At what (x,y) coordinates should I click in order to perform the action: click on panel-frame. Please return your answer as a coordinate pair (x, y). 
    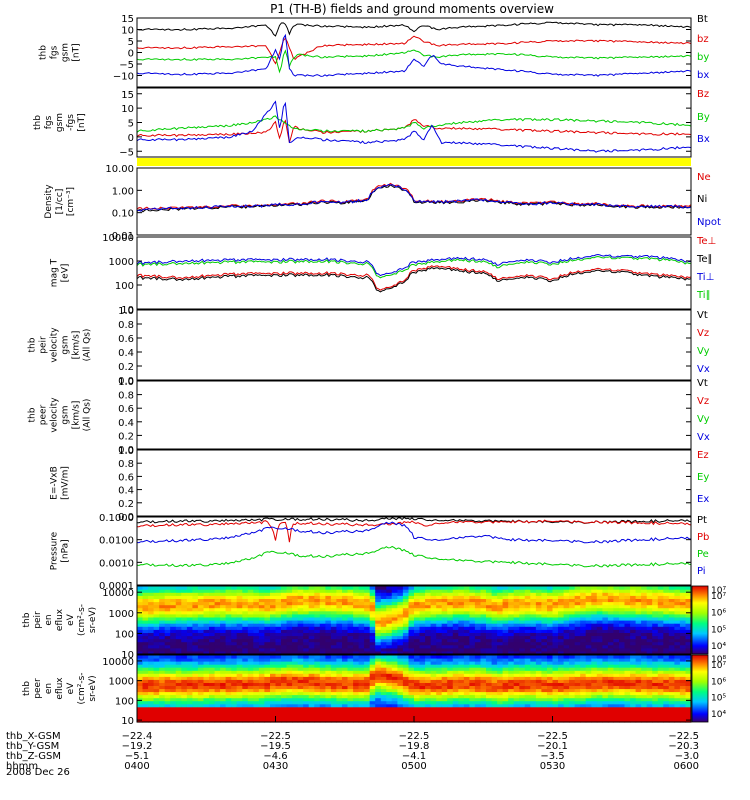
    Looking at the image, I should click on (414, 620).